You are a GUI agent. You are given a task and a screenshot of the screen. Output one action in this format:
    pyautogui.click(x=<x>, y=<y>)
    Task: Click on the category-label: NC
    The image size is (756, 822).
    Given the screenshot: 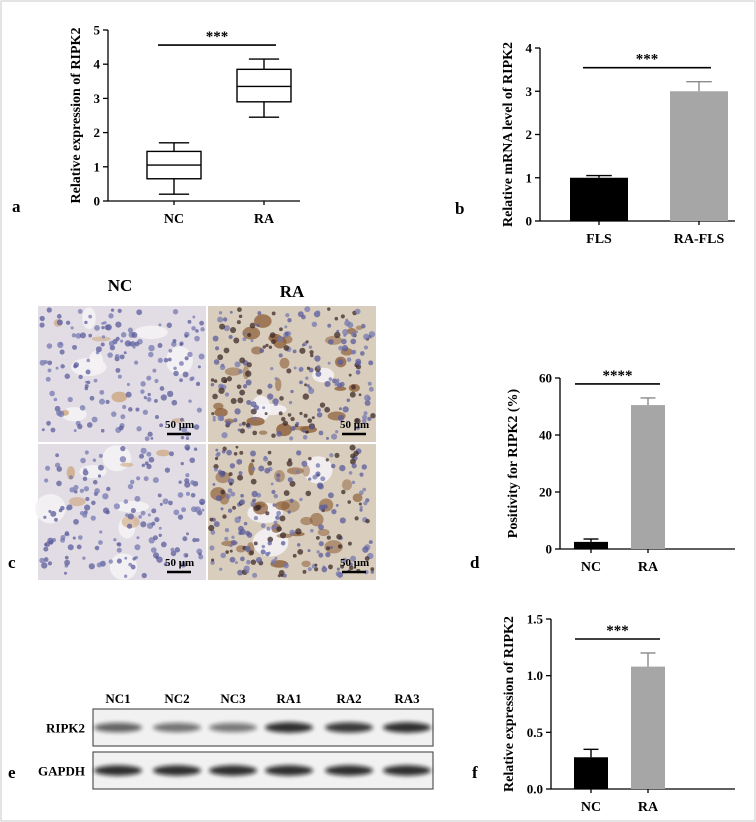 What is the action you would take?
    pyautogui.click(x=174, y=219)
    